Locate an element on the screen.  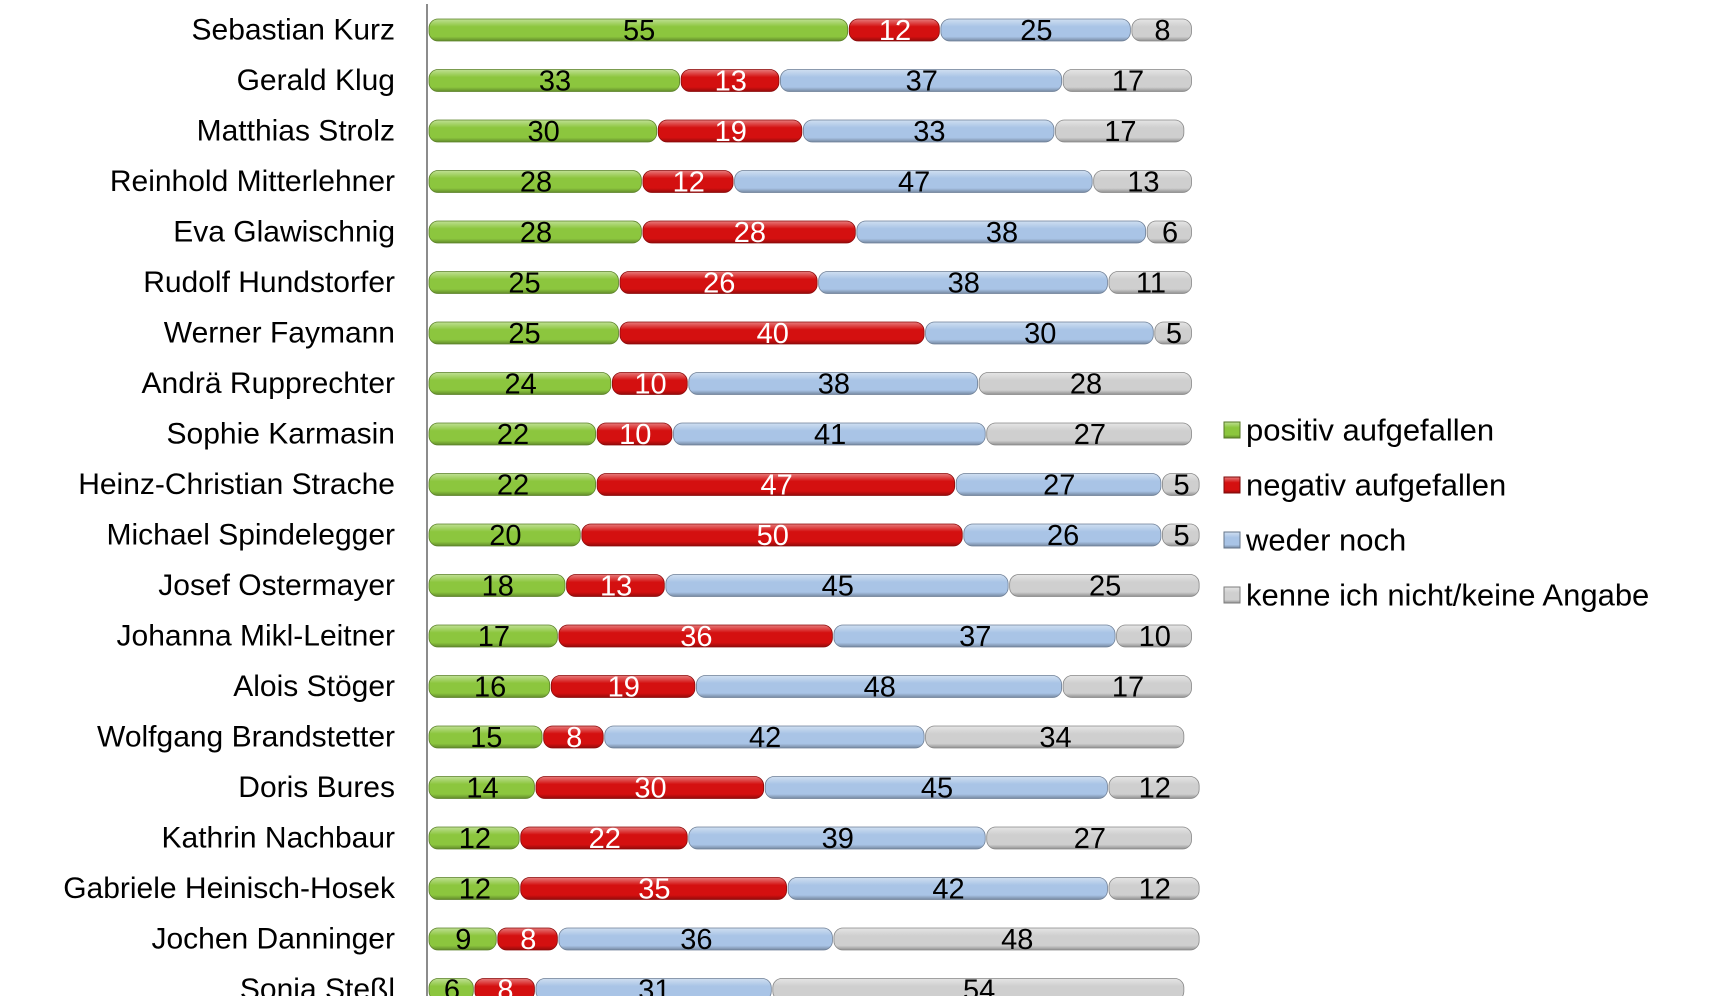
data-label: 13 is located at coordinates (1143, 183).